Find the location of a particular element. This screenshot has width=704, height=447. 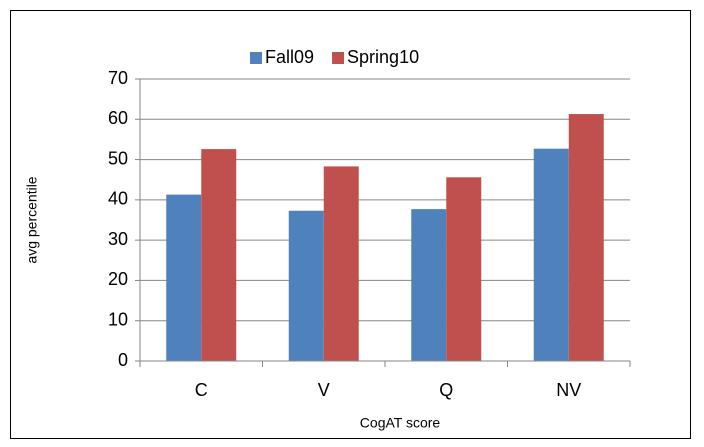

legend-label: Spring10 is located at coordinates (383, 57).